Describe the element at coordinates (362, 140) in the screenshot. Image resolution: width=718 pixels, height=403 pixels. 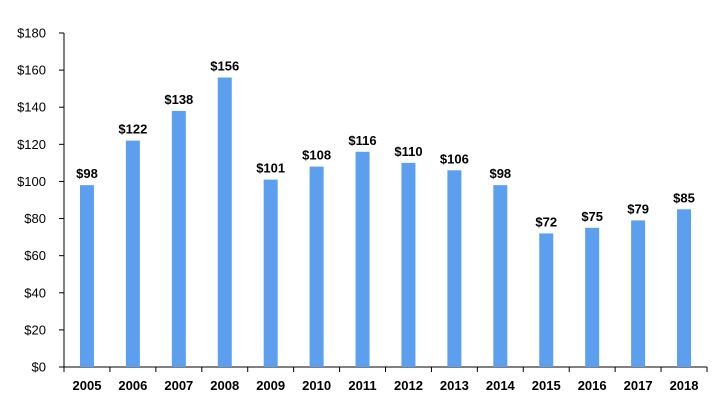
I see `data-label-2011: $116` at that location.